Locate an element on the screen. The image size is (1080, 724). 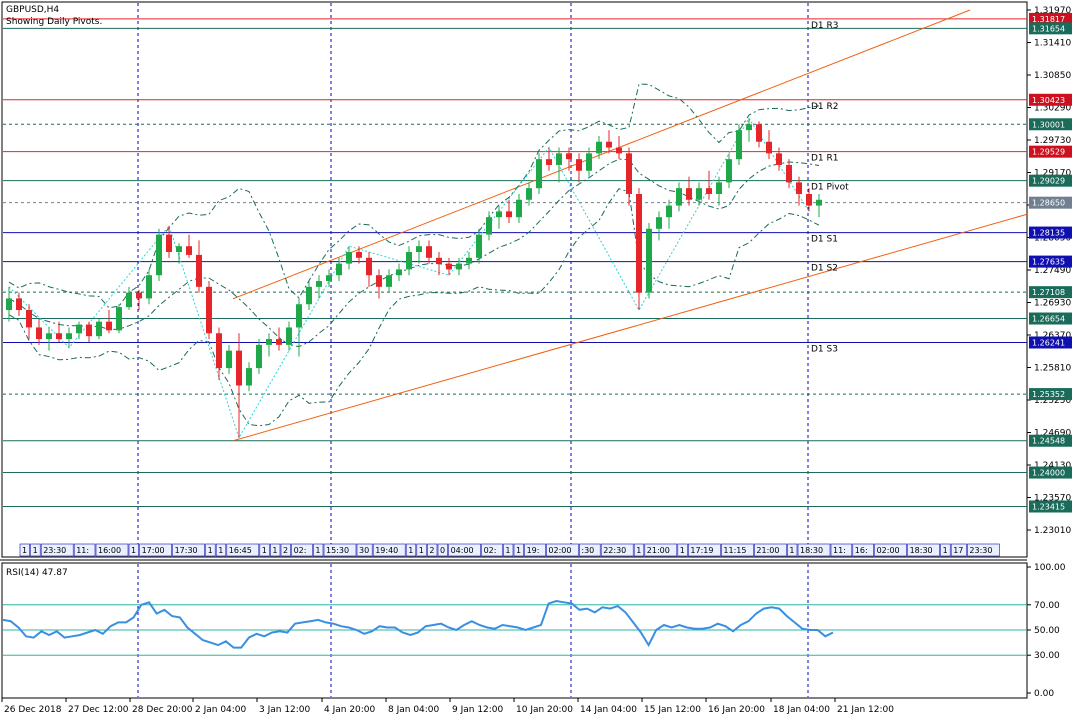
time-tick-label: 8 Jan 04:00 is located at coordinates (414, 710).